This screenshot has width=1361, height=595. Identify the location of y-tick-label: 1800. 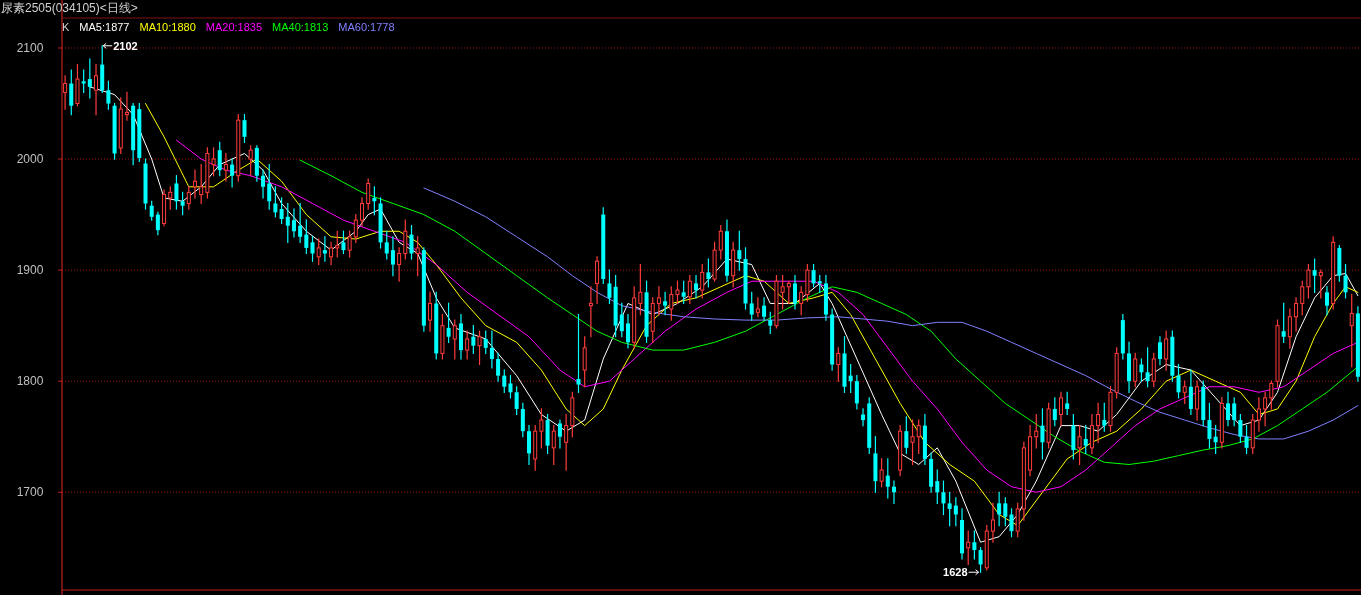
(30, 381).